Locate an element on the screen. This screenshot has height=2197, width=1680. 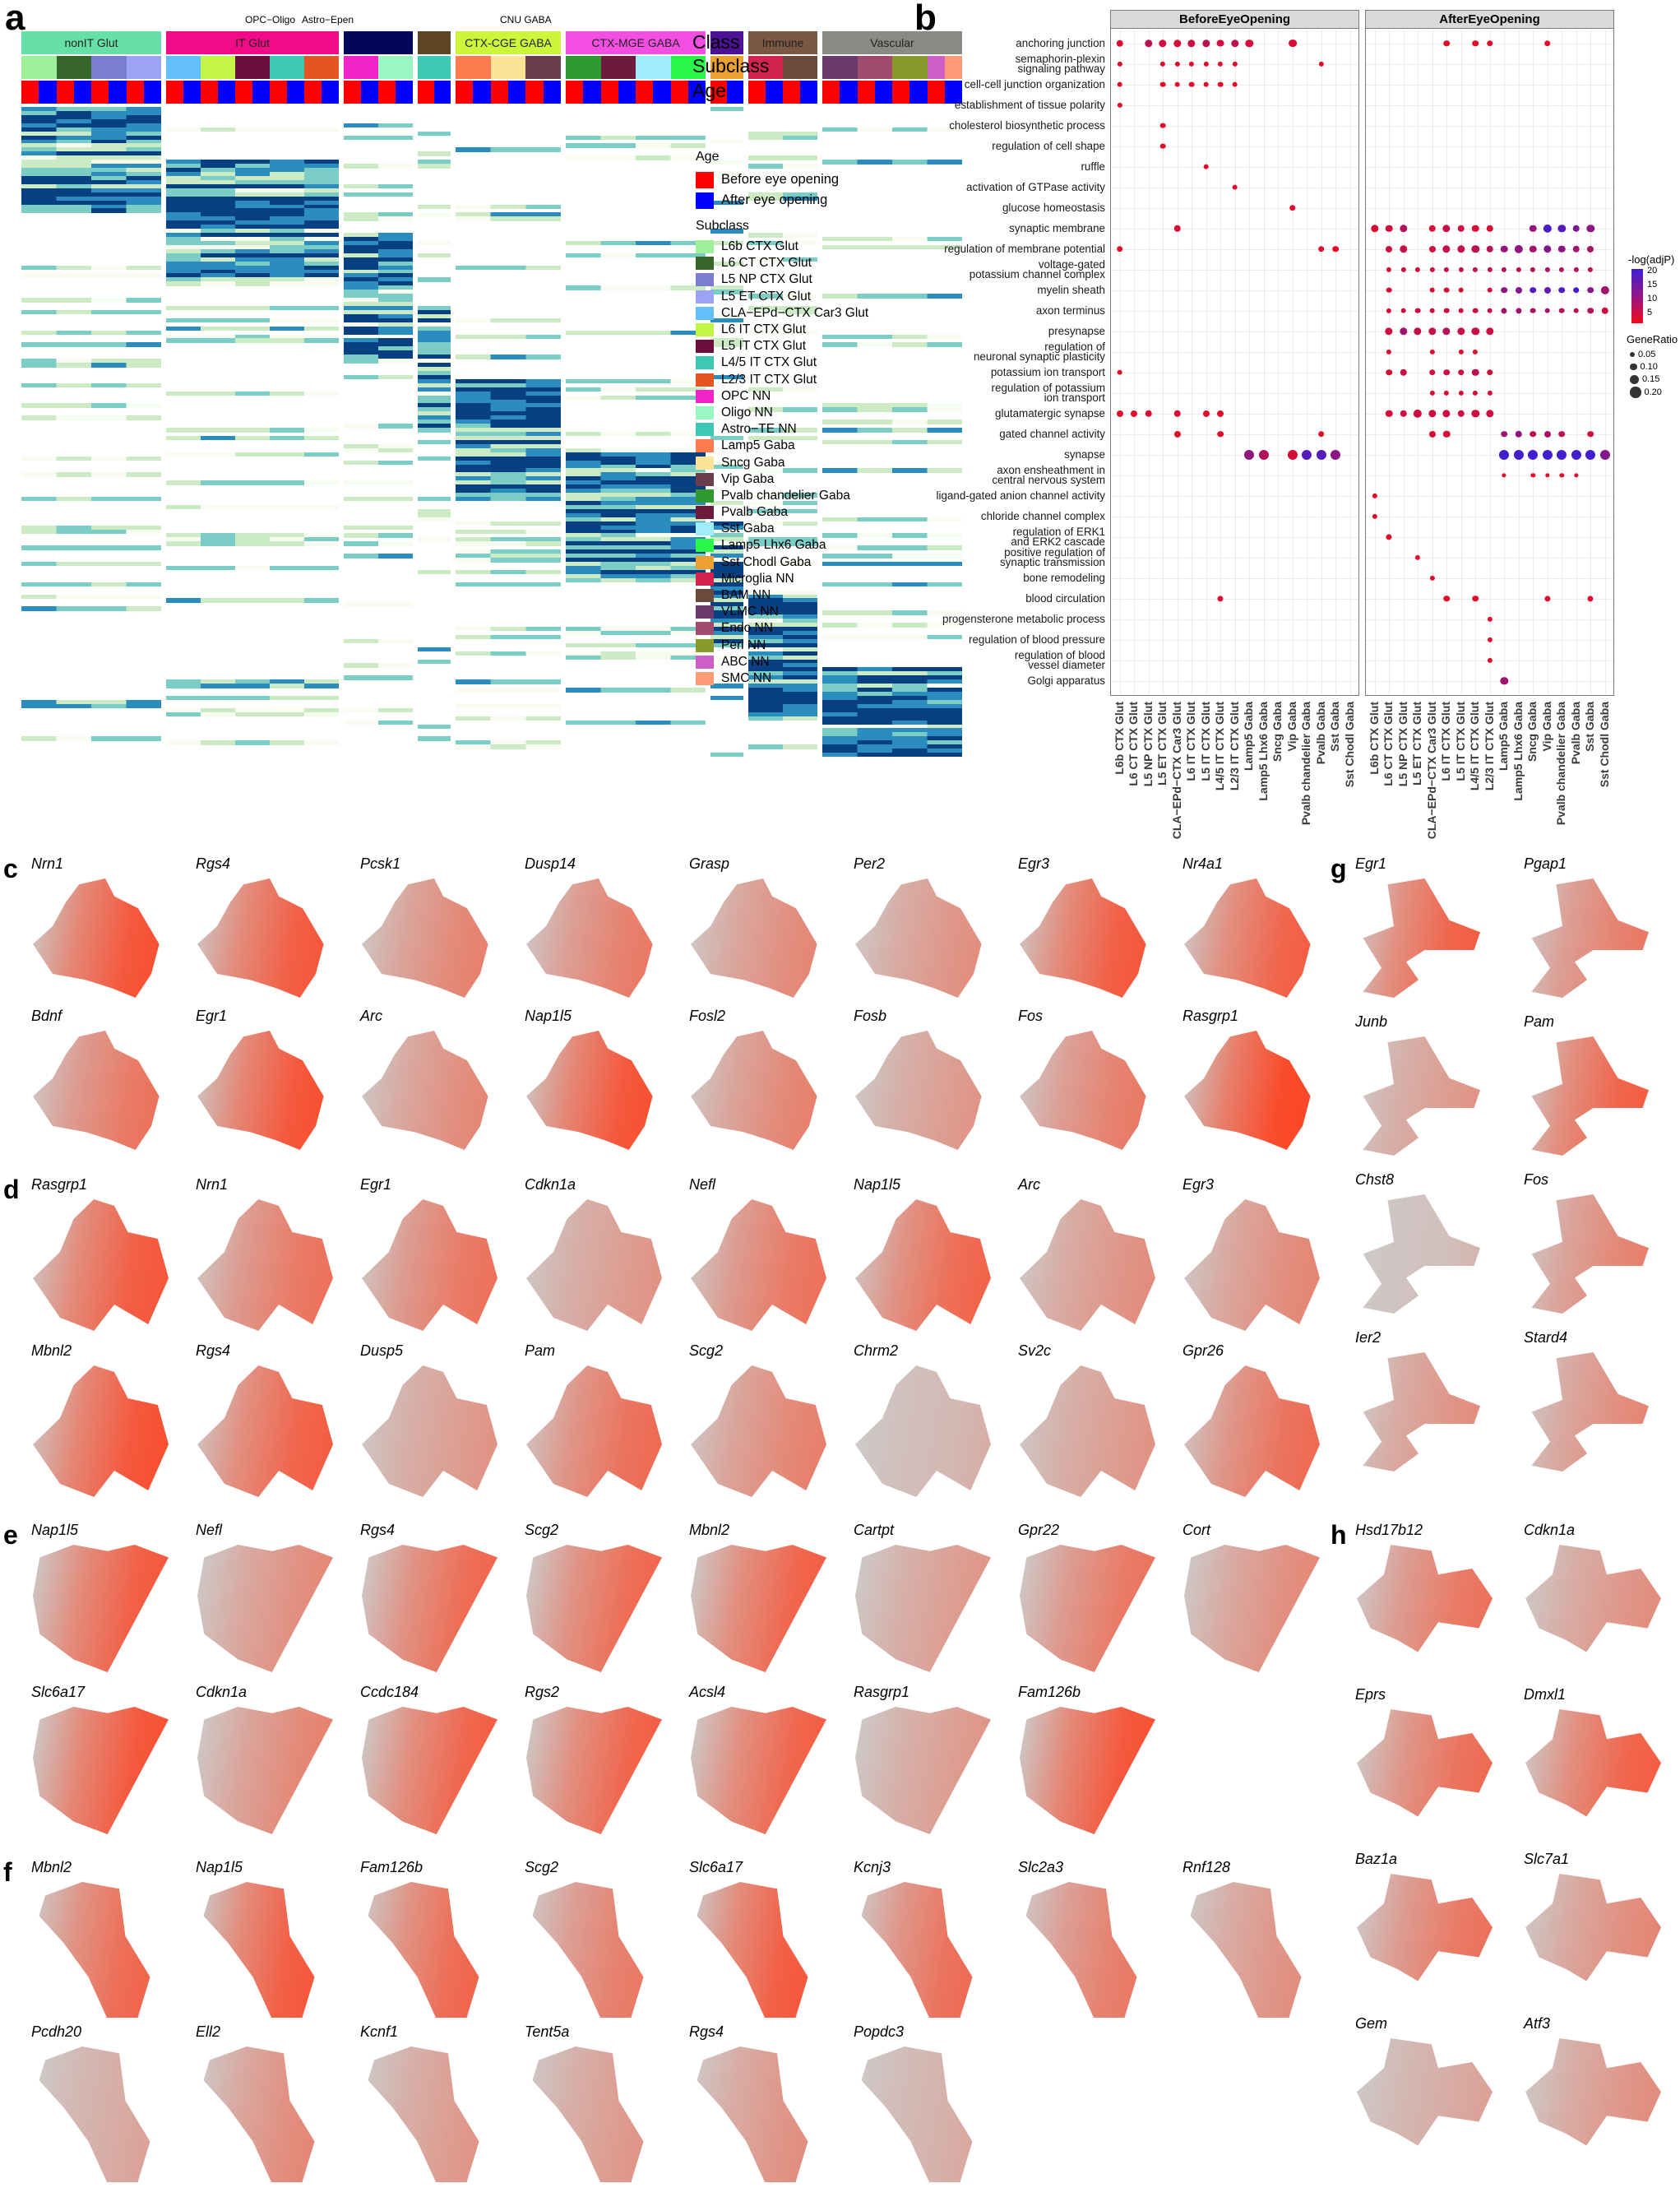
gene-label: Bdnf is located at coordinates (46, 1016).